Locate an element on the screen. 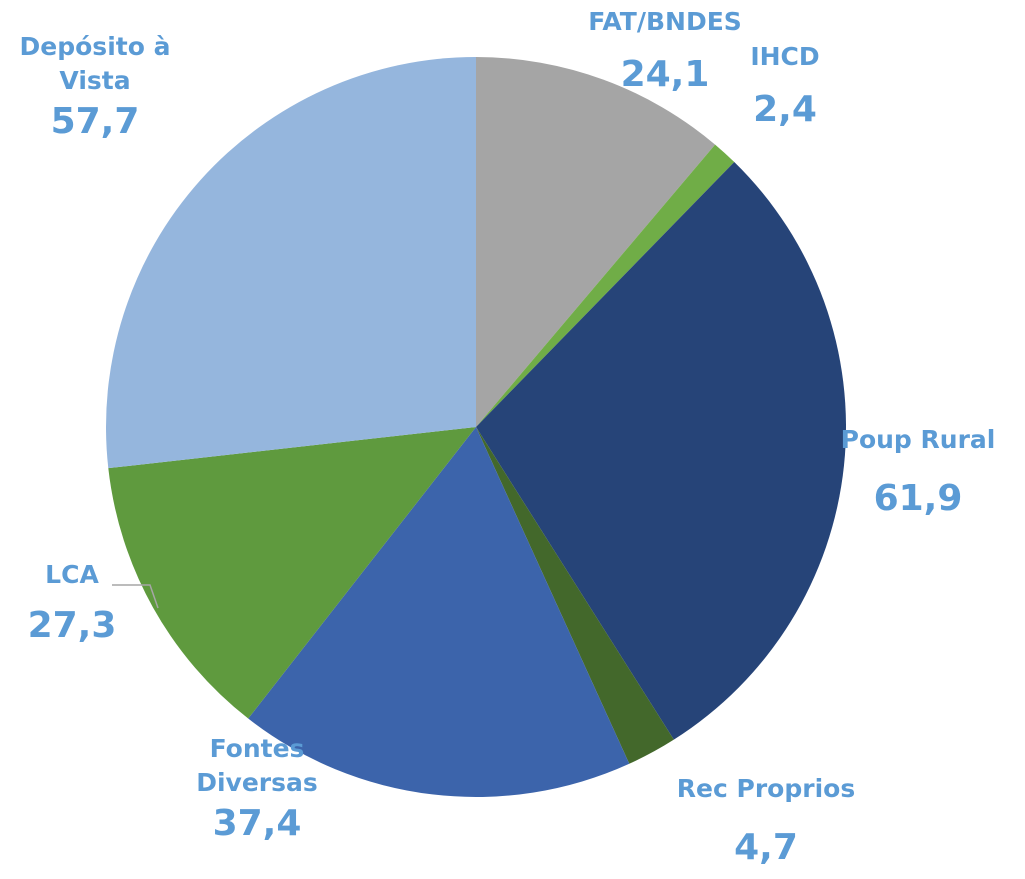  value-label: 61,9 is located at coordinates (918, 498).